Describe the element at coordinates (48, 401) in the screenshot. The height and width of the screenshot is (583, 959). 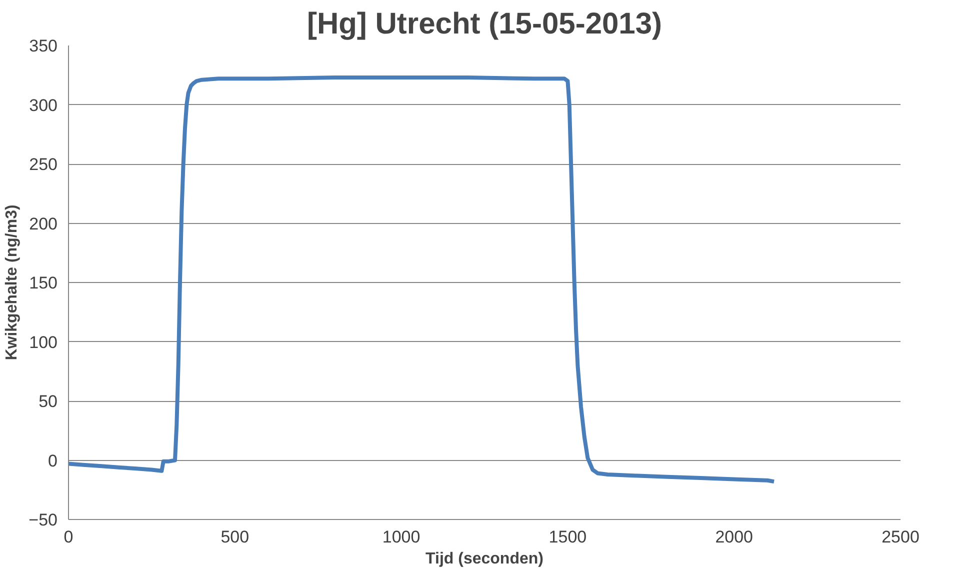
I see `y-tick-label: 50` at that location.